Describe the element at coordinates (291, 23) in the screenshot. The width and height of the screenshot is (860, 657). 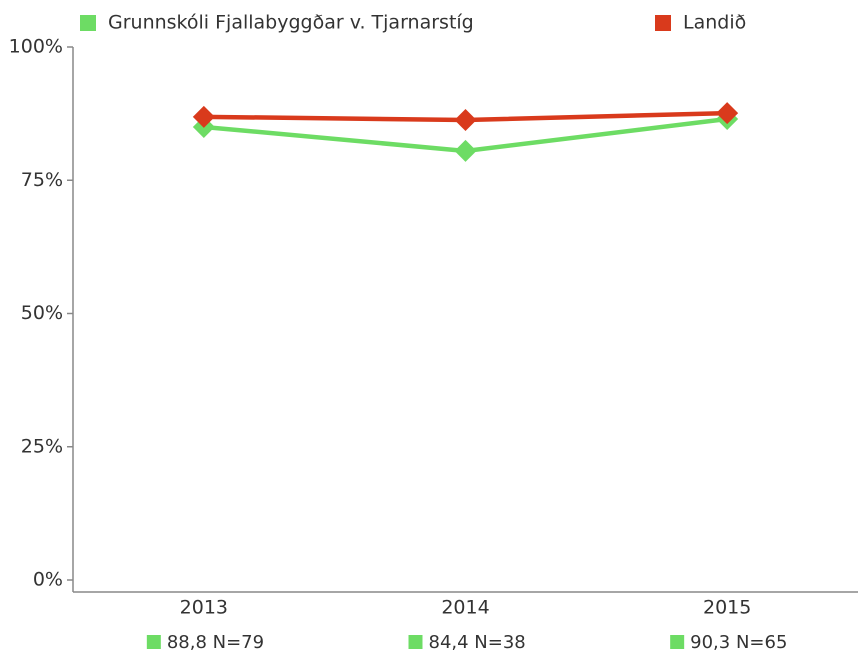
I see `legend-label: Grunnskóli Fjallabyggðar v. Tjarnarstíg` at that location.